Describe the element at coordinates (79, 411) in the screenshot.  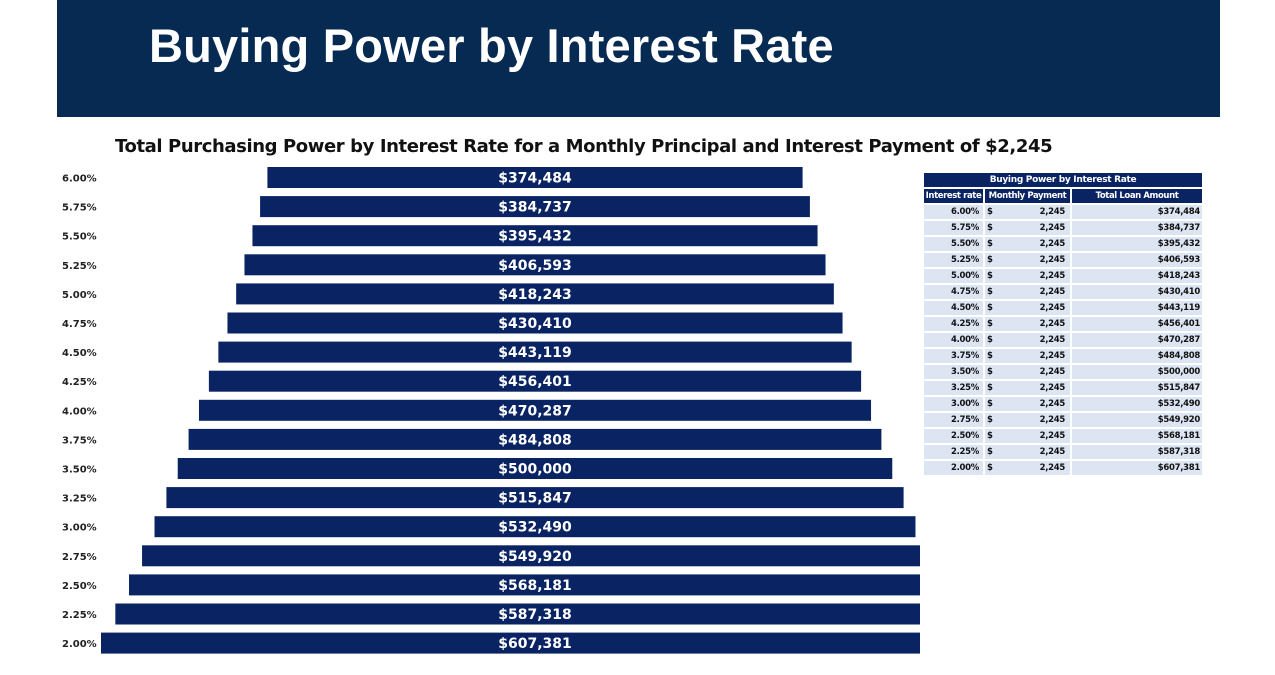
I see `y-tick-label: 4.00%` at that location.